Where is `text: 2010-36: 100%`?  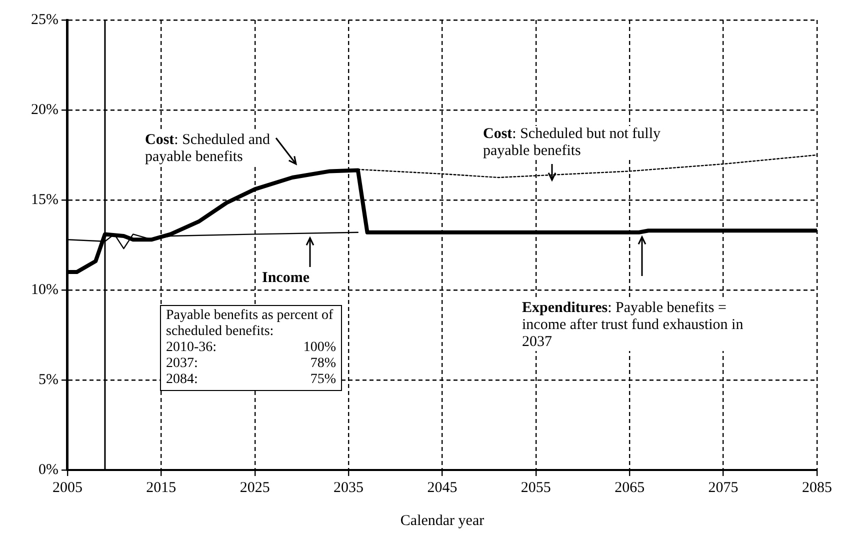 text: 2010-36: 100% is located at coordinates (251, 347).